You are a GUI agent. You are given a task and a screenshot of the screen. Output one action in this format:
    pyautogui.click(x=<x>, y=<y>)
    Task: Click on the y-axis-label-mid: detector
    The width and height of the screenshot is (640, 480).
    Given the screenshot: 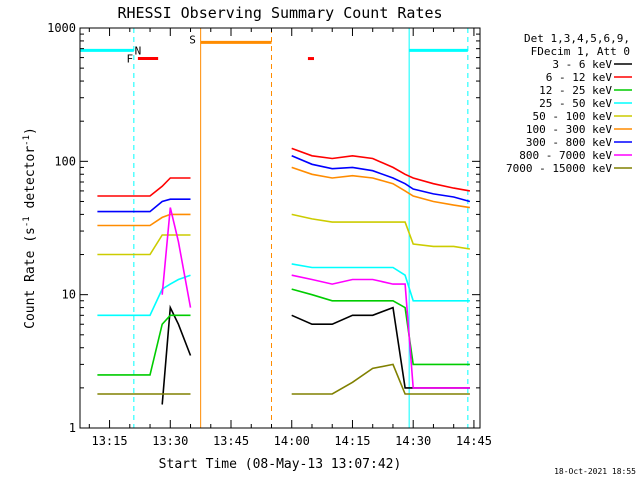 What is the action you would take?
    pyautogui.click(x=30, y=181)
    